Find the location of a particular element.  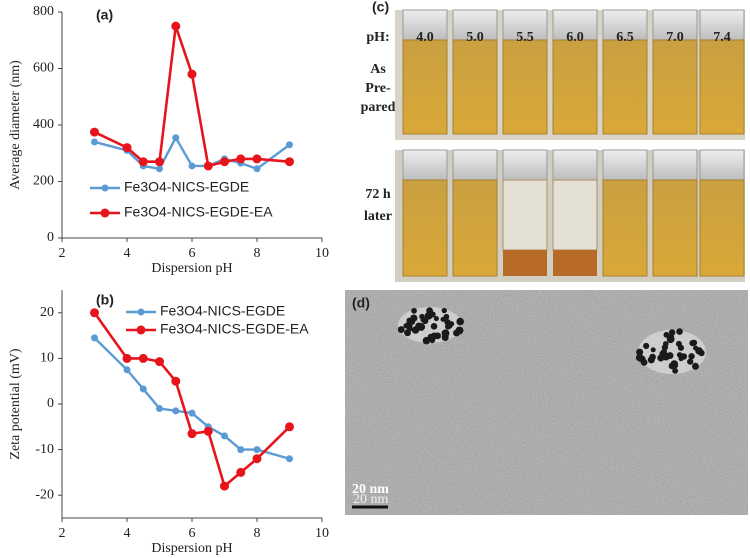

y-axis-label: Zeta potential (mV) is located at coordinates (15, 404).